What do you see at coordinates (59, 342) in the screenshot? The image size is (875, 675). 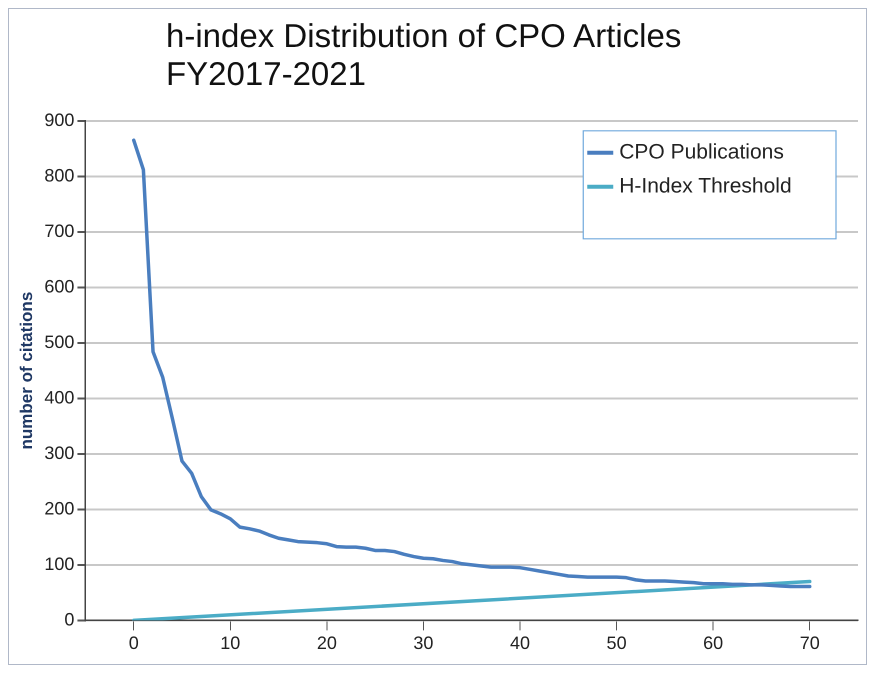 I see `y-tick-label: 500` at bounding box center [59, 342].